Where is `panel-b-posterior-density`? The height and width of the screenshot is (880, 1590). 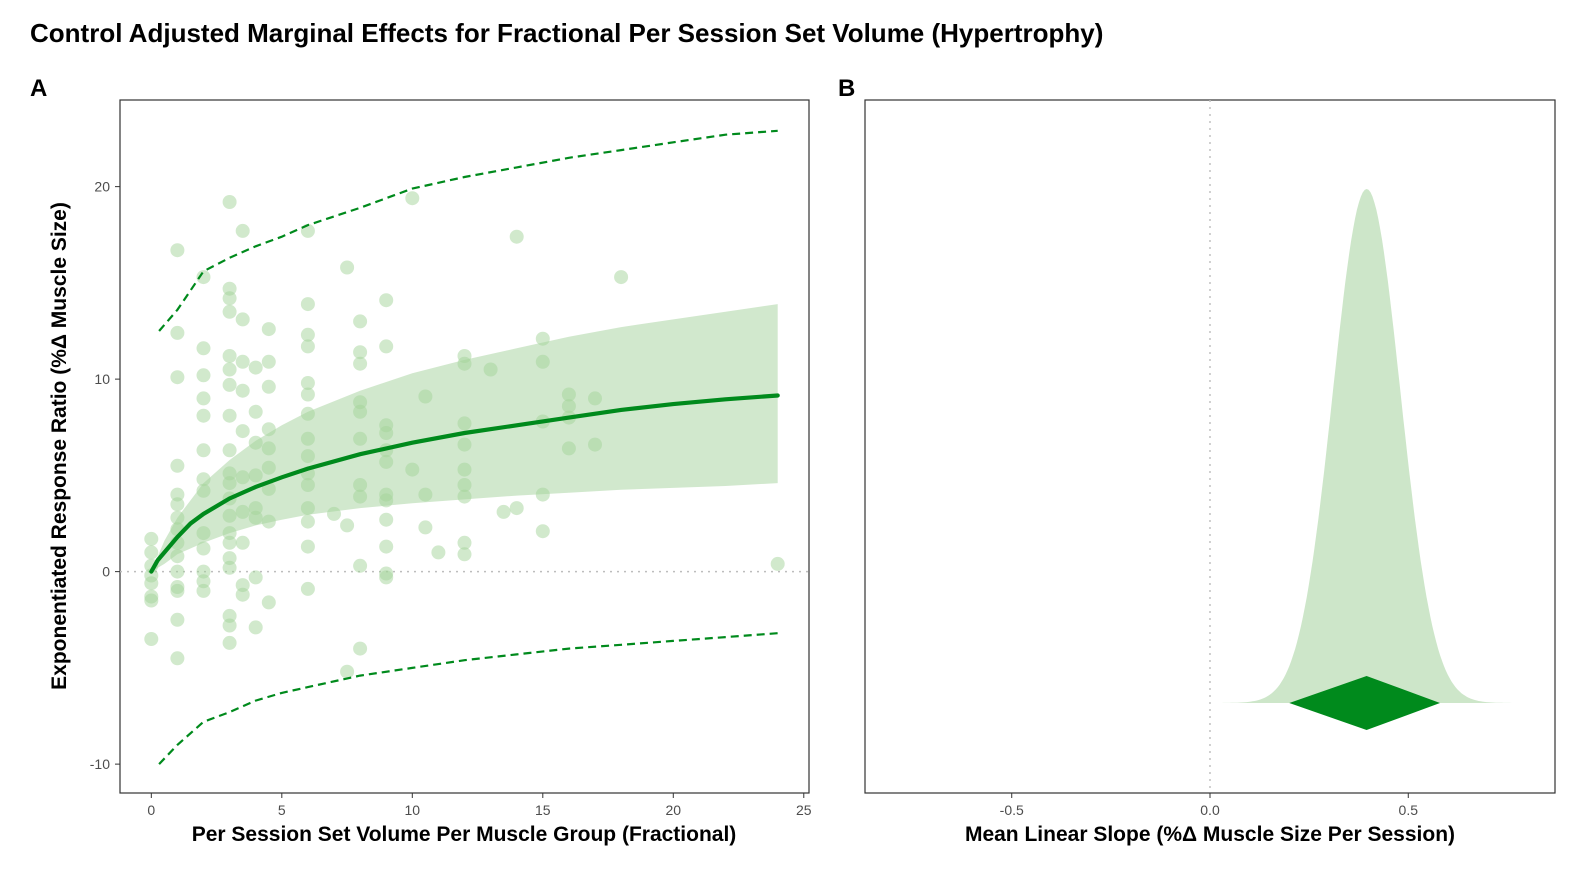 panel-b-posterior-density is located at coordinates (1365, 446).